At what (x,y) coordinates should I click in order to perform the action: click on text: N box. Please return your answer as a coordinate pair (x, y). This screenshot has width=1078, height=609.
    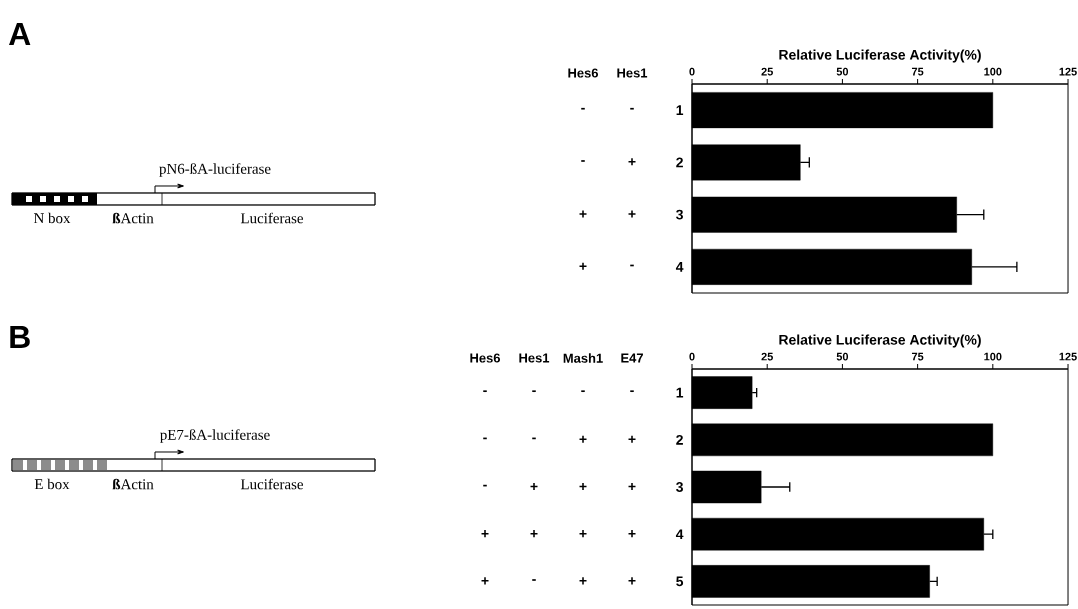
    Looking at the image, I should click on (52, 218).